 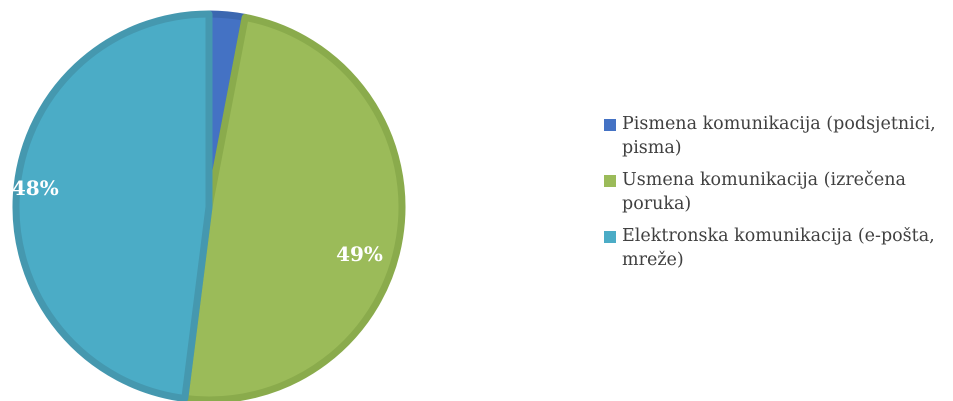 I want to click on data-label-elektronska: 48%, so click(x=35, y=188).